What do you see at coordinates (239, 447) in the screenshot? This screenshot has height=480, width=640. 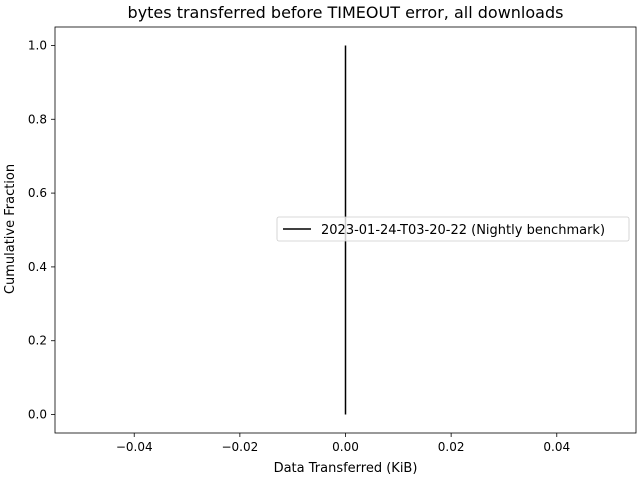 I see `x-tick-label: −0.02` at bounding box center [239, 447].